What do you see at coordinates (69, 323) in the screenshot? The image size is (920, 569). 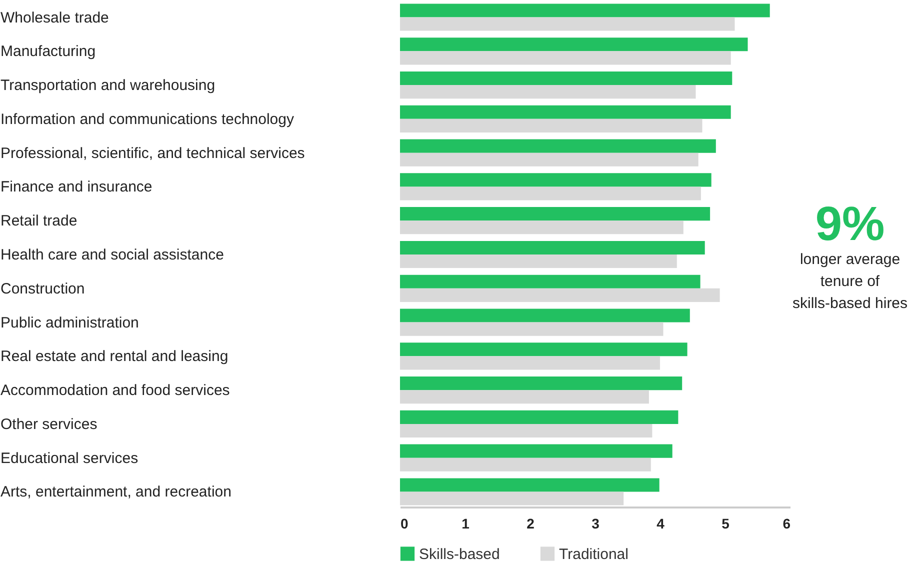 I see `y-tick-label: Public administration` at bounding box center [69, 323].